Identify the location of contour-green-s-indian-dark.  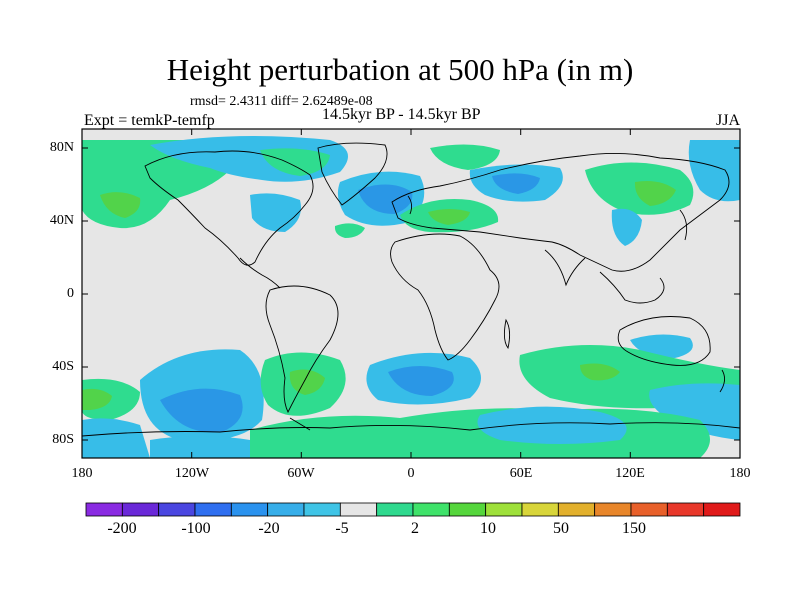
(600, 372).